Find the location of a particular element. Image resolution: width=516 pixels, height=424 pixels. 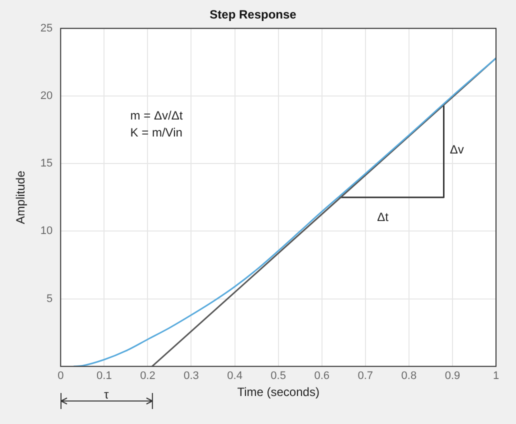

x-axis-title: Time (seconds) is located at coordinates (278, 392).